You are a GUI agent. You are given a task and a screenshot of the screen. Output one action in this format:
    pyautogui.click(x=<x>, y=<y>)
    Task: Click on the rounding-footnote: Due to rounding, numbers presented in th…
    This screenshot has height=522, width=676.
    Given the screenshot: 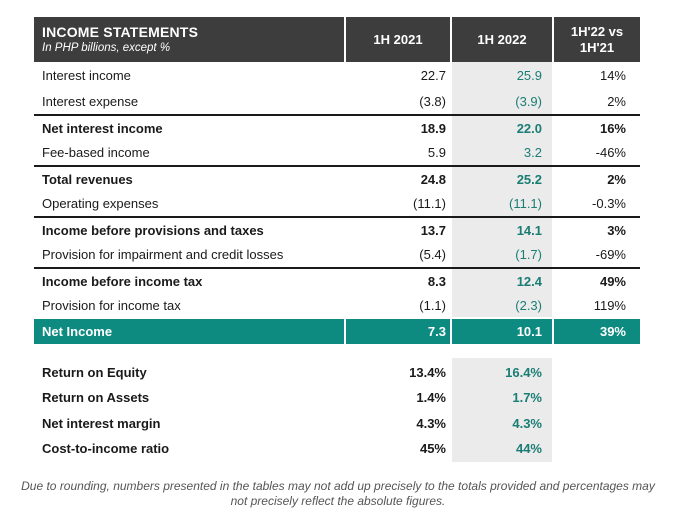 What is the action you would take?
    pyautogui.click(x=338, y=493)
    